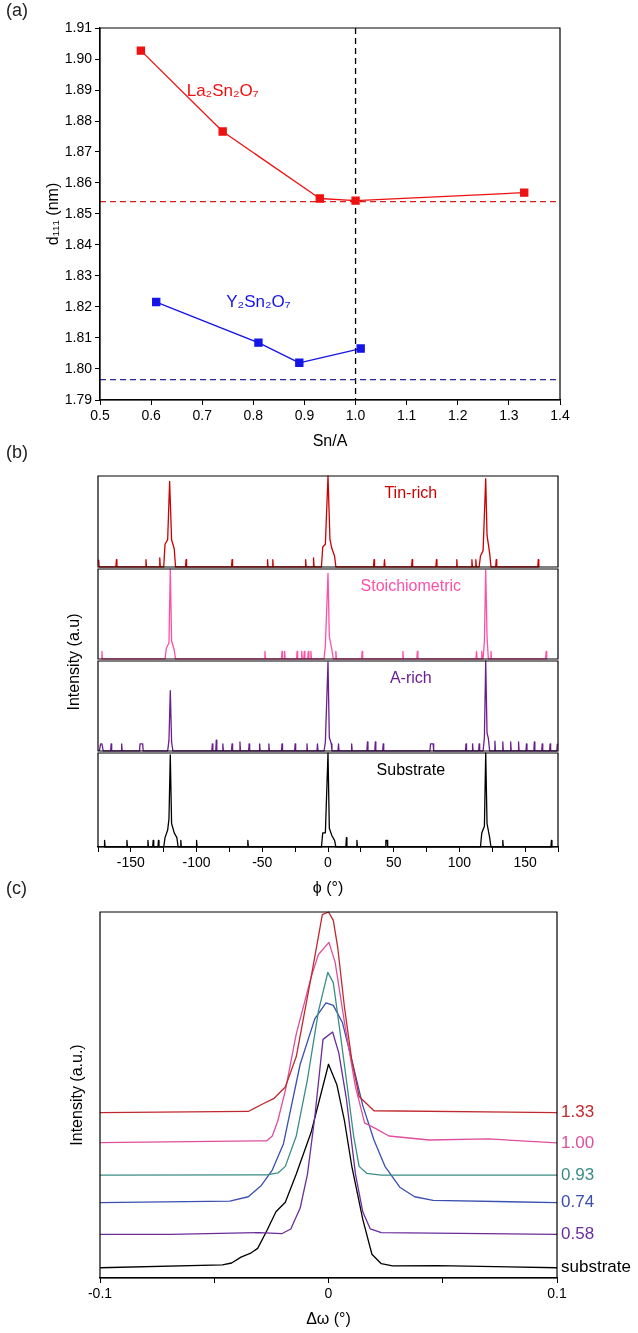 This screenshot has width=638, height=1333. What do you see at coordinates (131, 862) in the screenshot?
I see `x-tick-label: -150` at bounding box center [131, 862].